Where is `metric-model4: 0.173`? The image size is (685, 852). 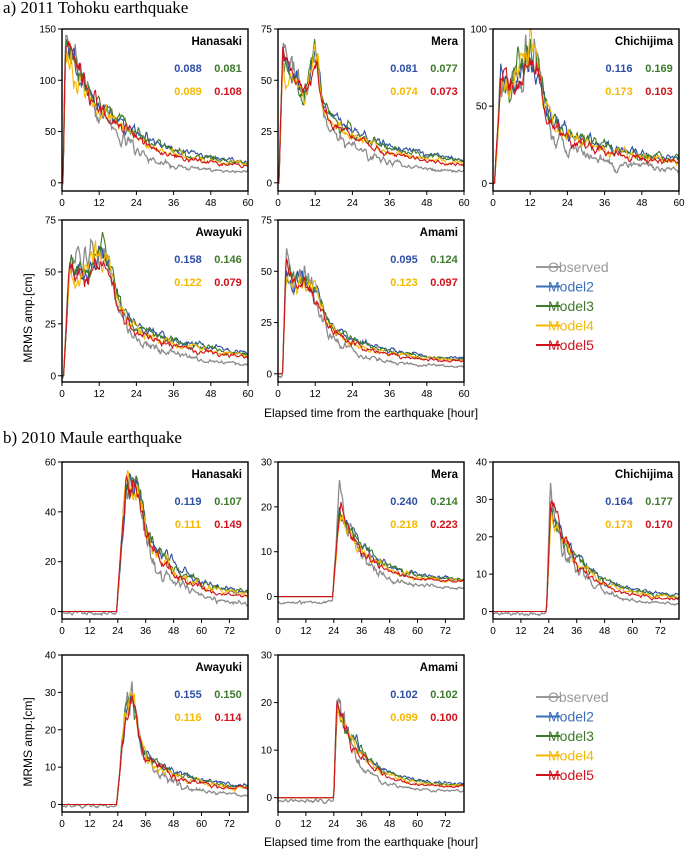
metric-model4: 0.173 is located at coordinates (619, 92).